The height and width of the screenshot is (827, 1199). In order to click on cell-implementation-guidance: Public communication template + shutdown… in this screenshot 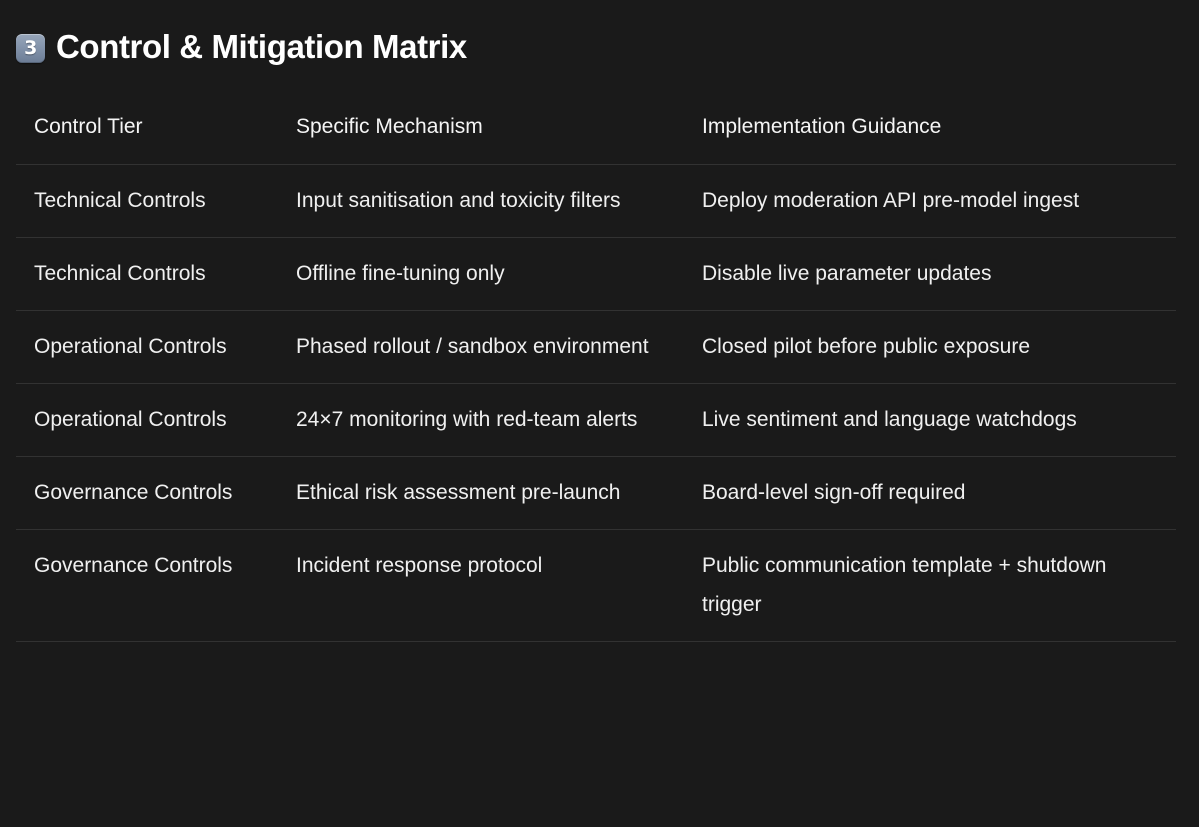, I will do `click(930, 585)`.